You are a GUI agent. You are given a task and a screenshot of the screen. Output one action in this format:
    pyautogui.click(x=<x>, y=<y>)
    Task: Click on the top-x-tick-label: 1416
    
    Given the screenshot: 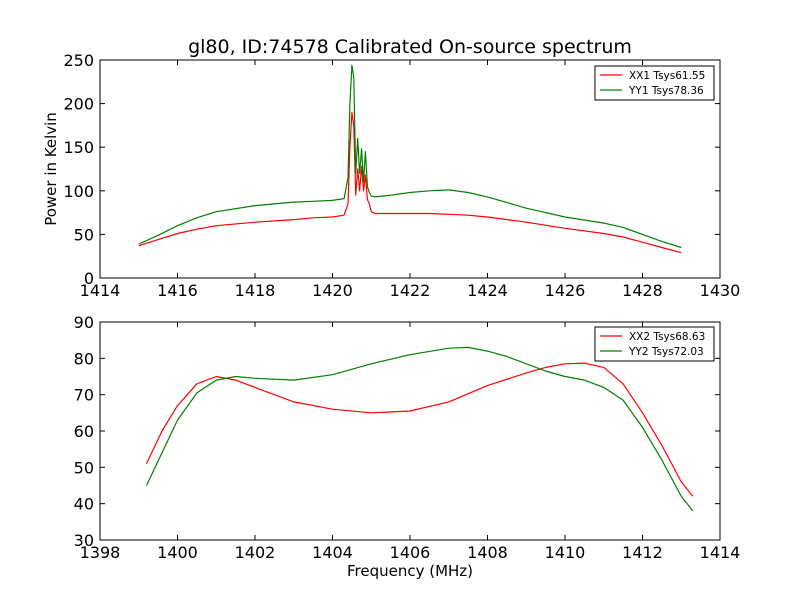 What is the action you would take?
    pyautogui.click(x=177, y=290)
    